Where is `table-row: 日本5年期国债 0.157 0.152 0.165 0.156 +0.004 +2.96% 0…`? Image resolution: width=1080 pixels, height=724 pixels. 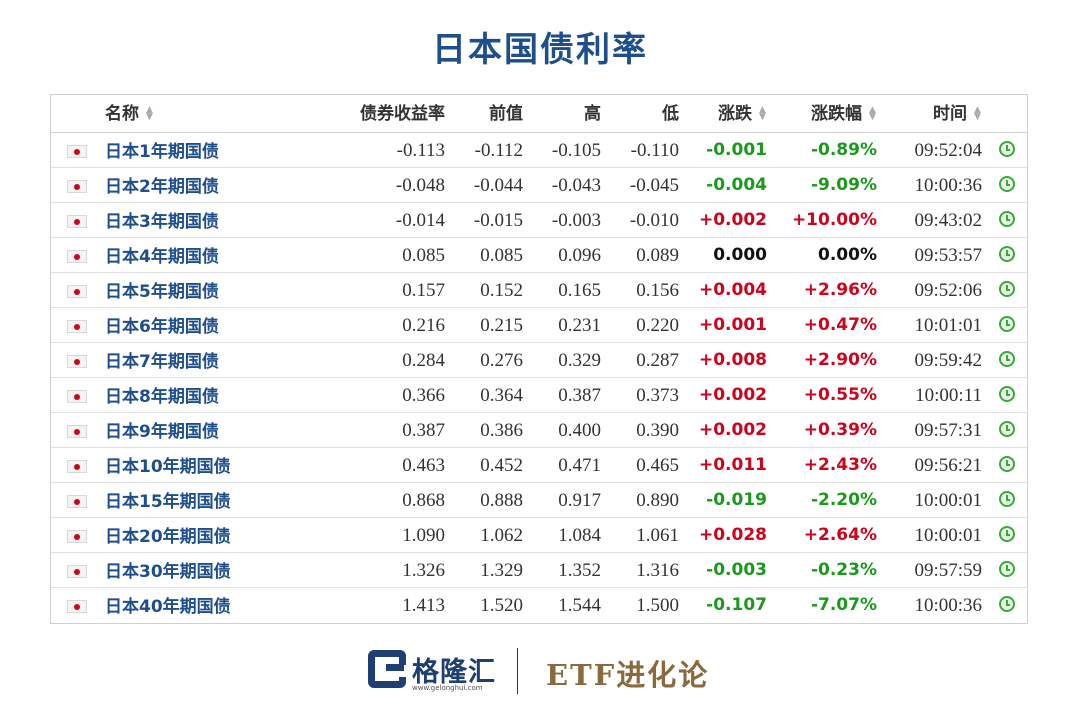 table-row: 日本5年期国债 0.157 0.152 0.165 0.156 +0.004 +2.96% 0… is located at coordinates (539, 290).